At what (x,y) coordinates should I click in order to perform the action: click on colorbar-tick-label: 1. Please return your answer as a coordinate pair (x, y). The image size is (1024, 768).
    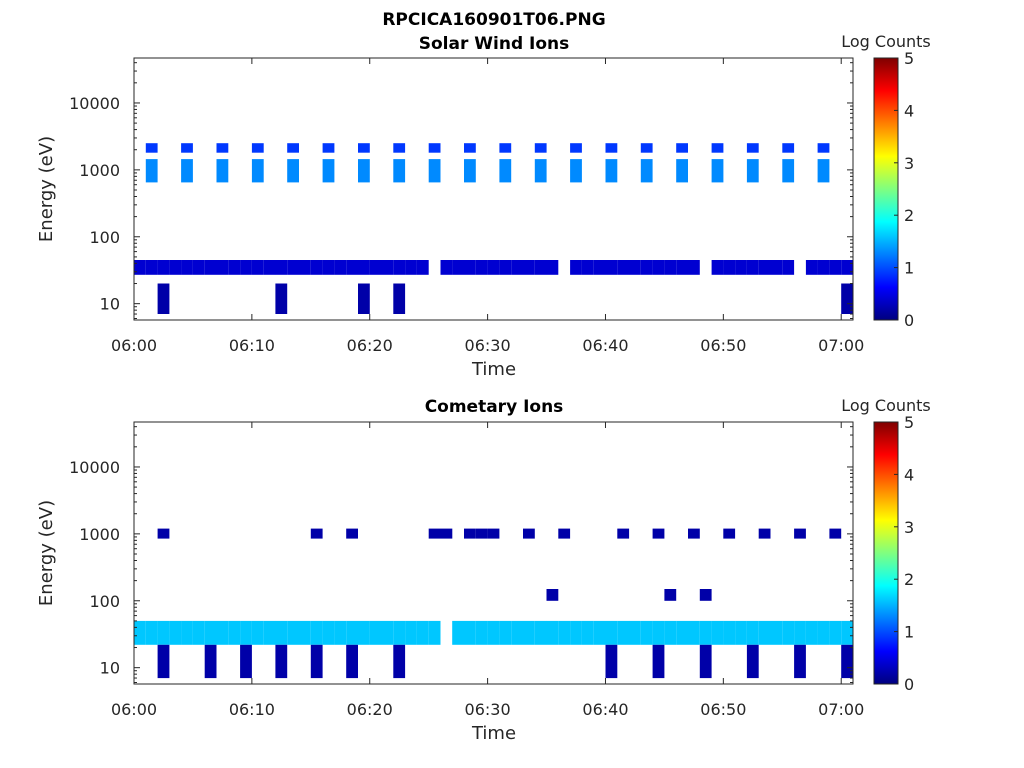
    Looking at the image, I should click on (909, 268).